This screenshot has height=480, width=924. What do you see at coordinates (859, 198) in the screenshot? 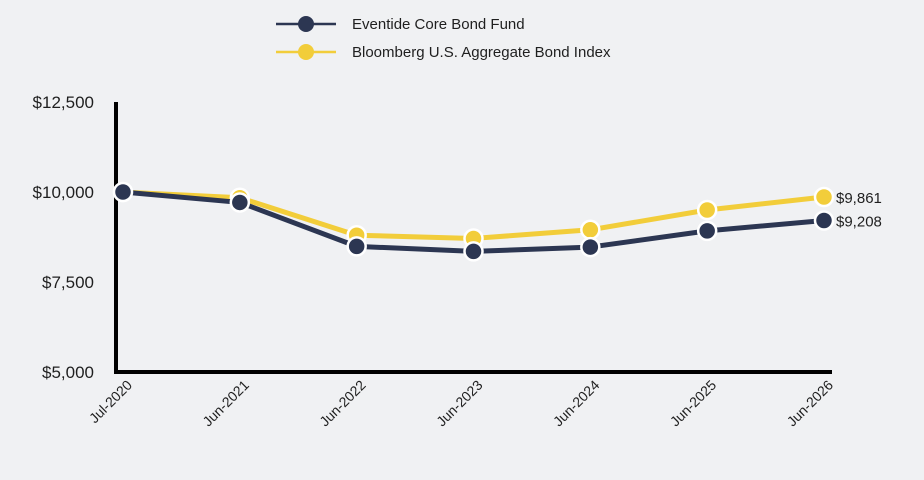
I see `end-value-label: $9,861` at bounding box center [859, 198].